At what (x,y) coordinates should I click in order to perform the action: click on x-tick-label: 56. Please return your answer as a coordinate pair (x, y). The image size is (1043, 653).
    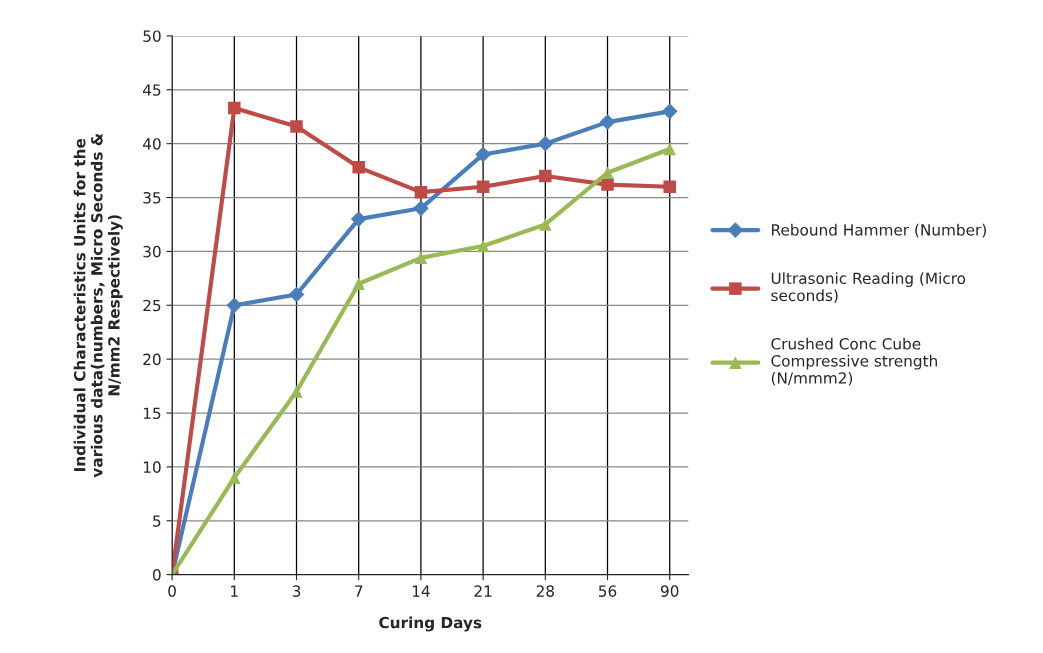
    Looking at the image, I should click on (607, 591).